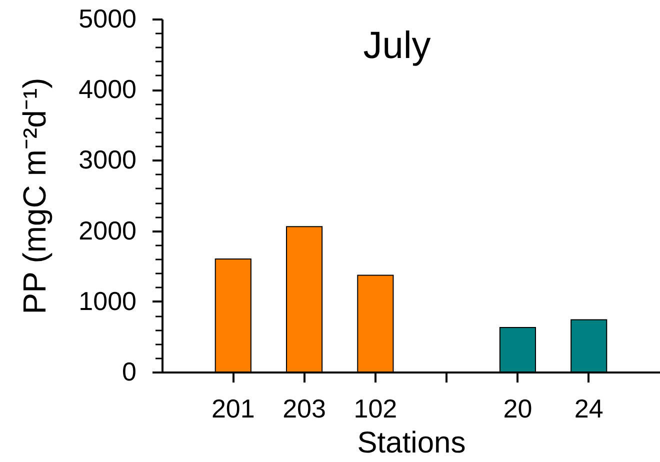 This screenshot has height=462, width=660. I want to click on x-tick-label: 24, so click(589, 409).